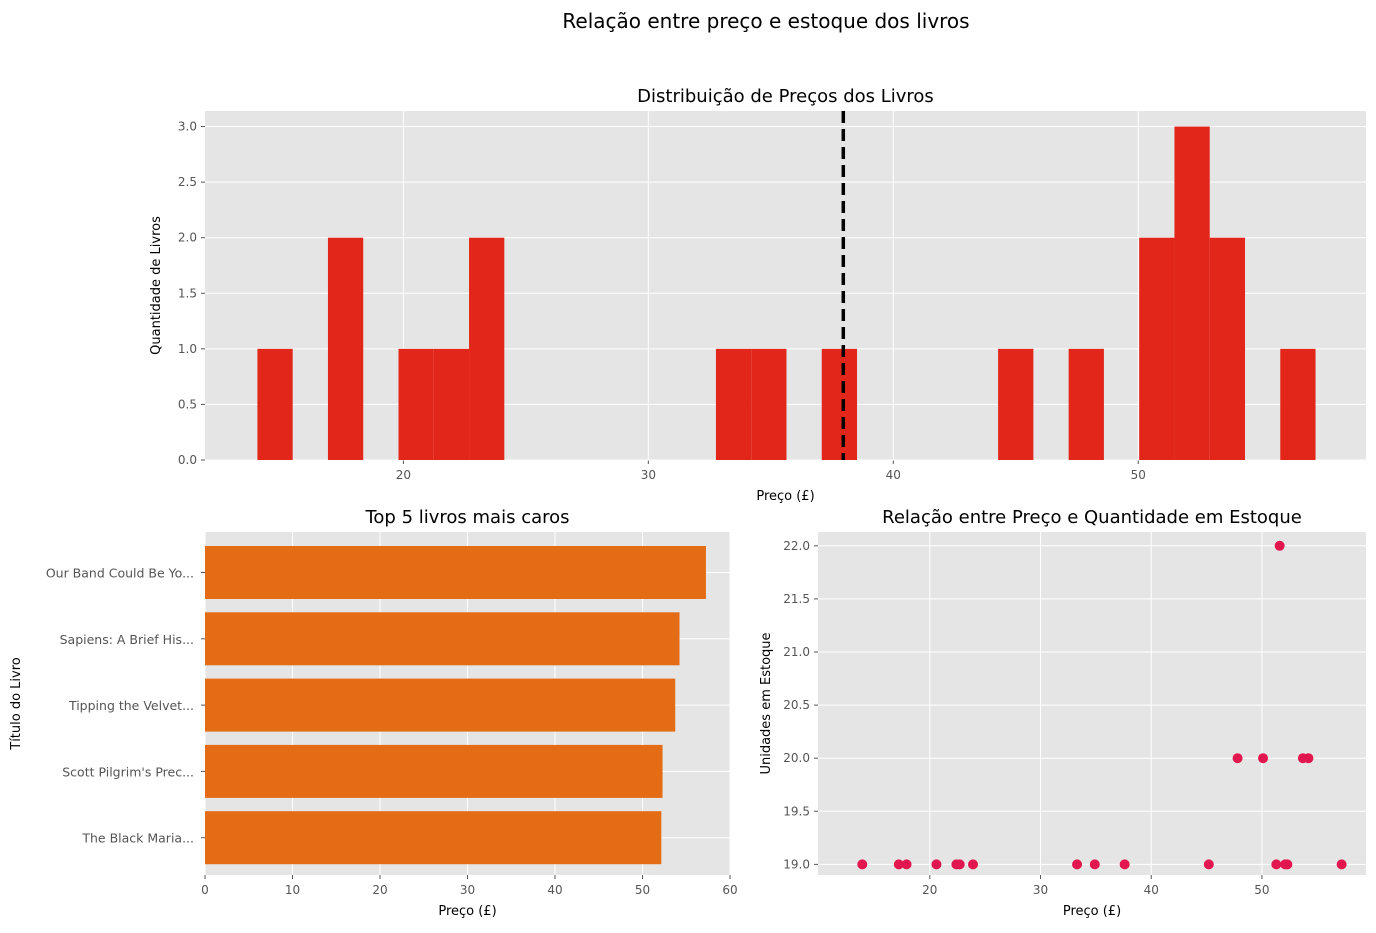 This screenshot has width=1376, height=933. I want to click on y-tick-label: 21.0, so click(796, 652).